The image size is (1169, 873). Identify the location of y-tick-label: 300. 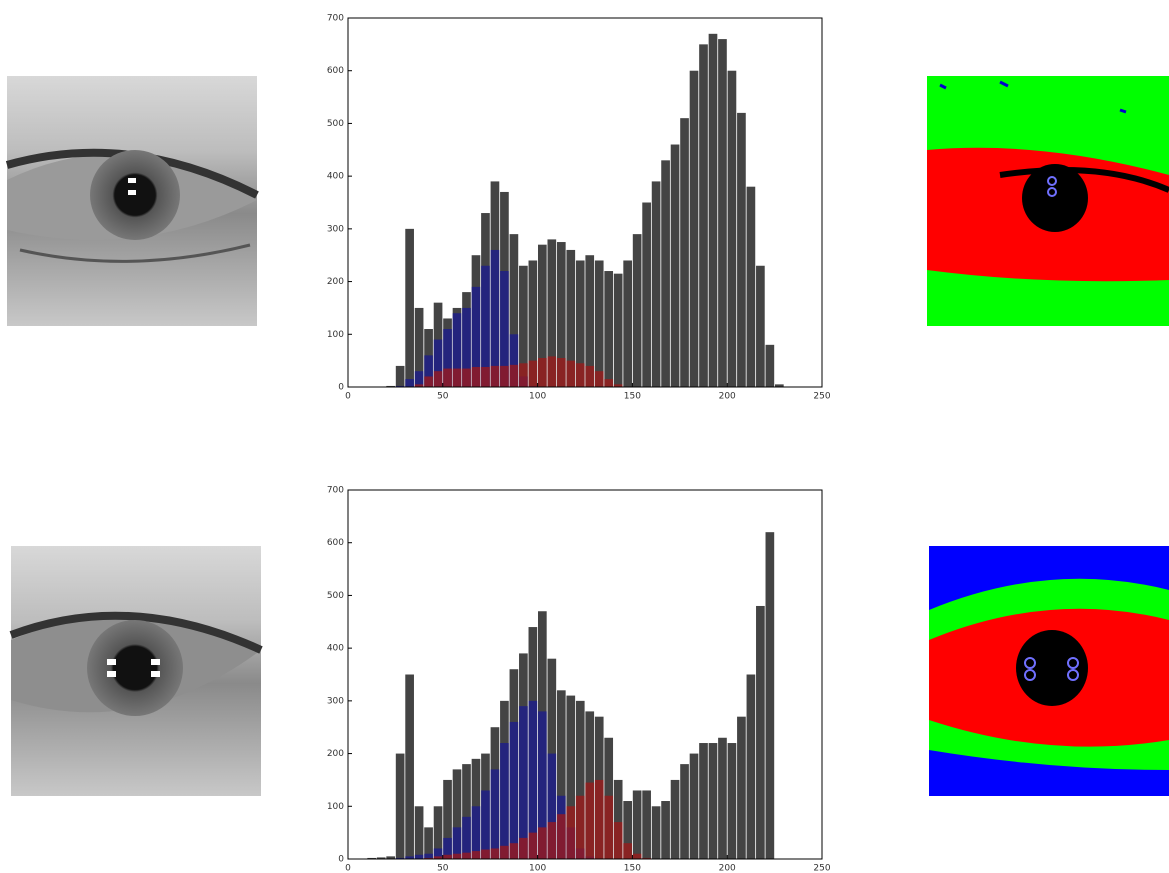
(335, 701).